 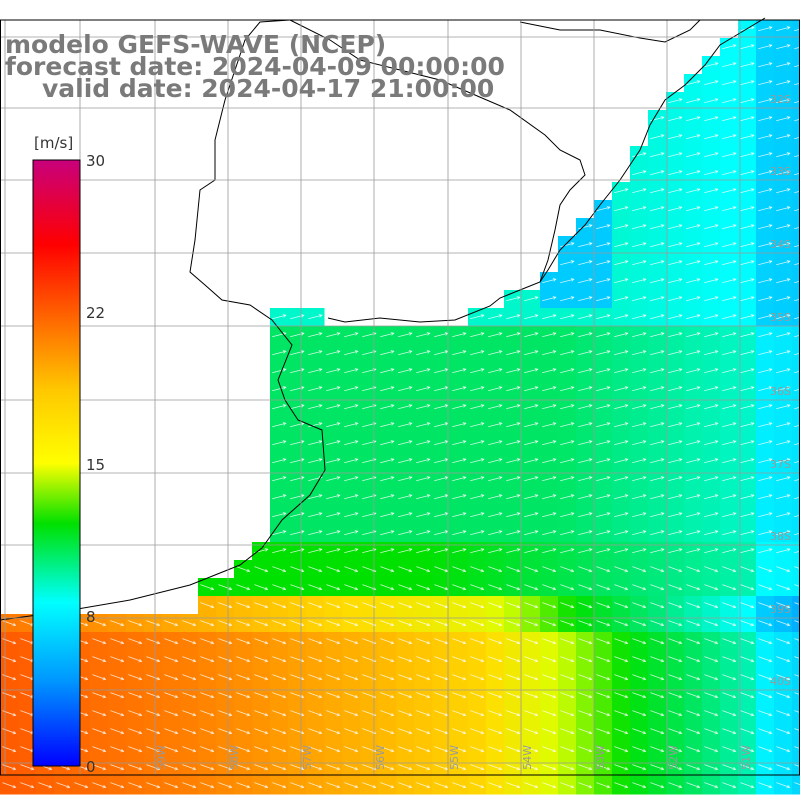 I want to click on lon-label: 55W, so click(x=454, y=757).